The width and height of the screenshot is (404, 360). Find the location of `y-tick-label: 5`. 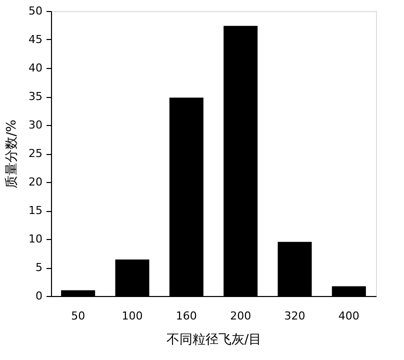

y-tick-label: 5 is located at coordinates (39, 267).